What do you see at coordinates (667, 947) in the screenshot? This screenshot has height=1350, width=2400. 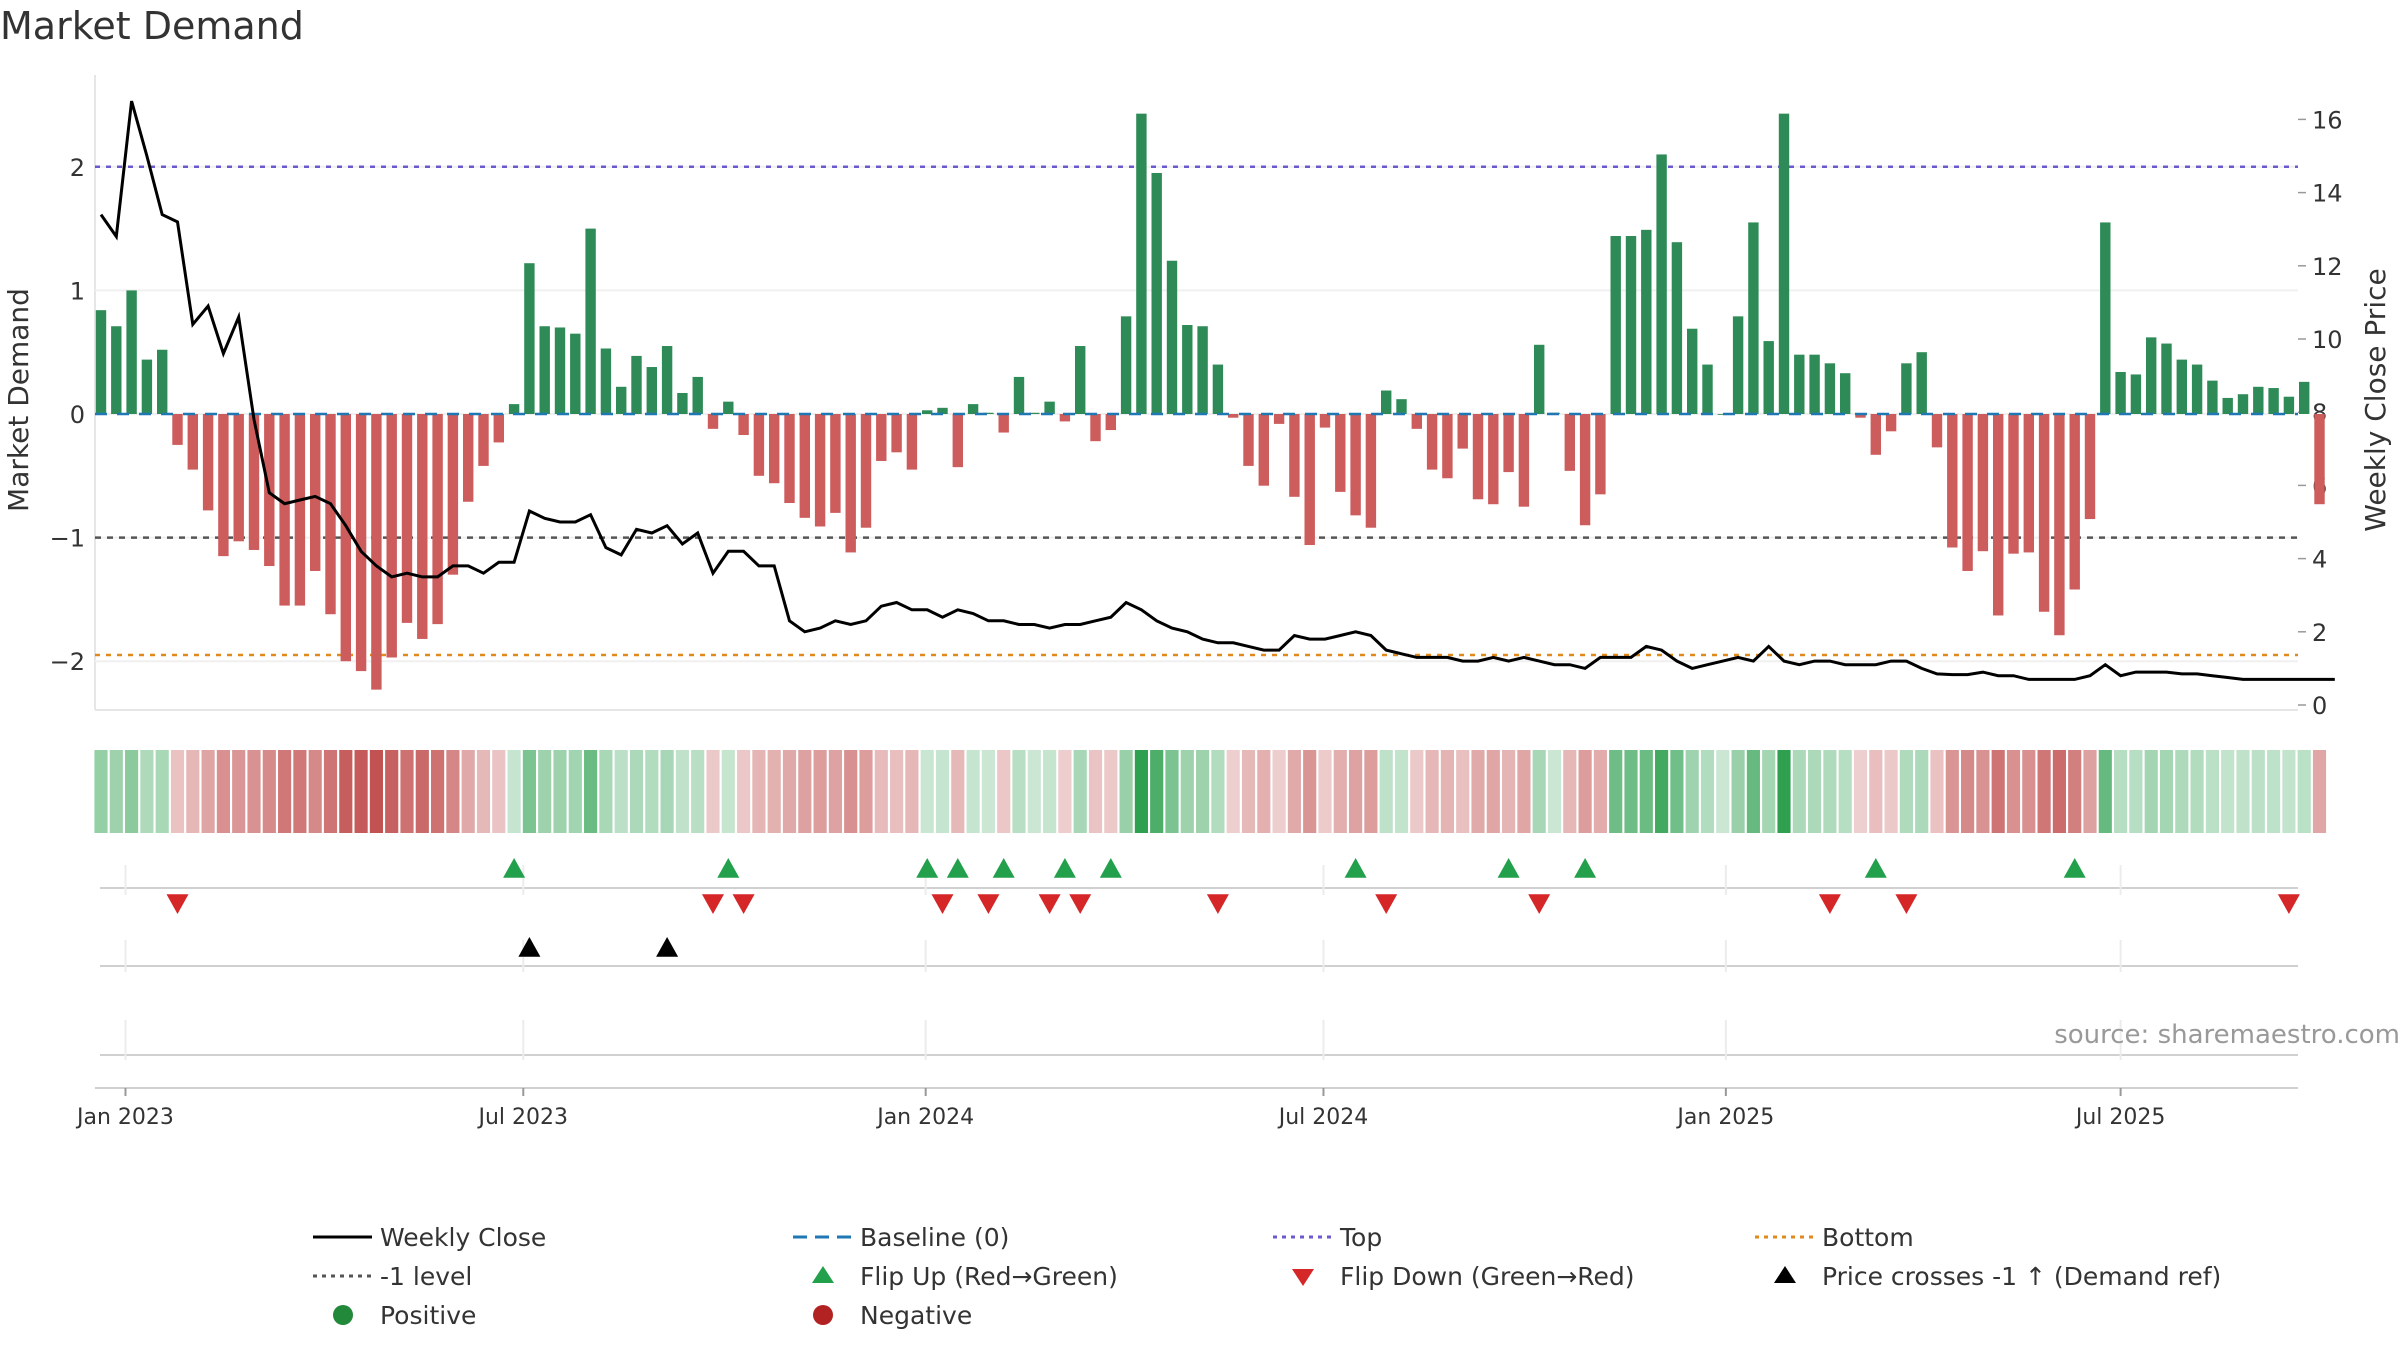 I see `price-cross-marker` at bounding box center [667, 947].